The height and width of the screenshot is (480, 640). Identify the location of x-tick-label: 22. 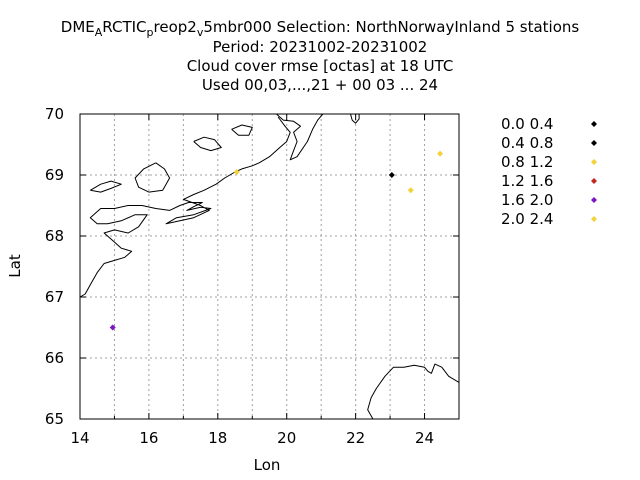
(355, 438).